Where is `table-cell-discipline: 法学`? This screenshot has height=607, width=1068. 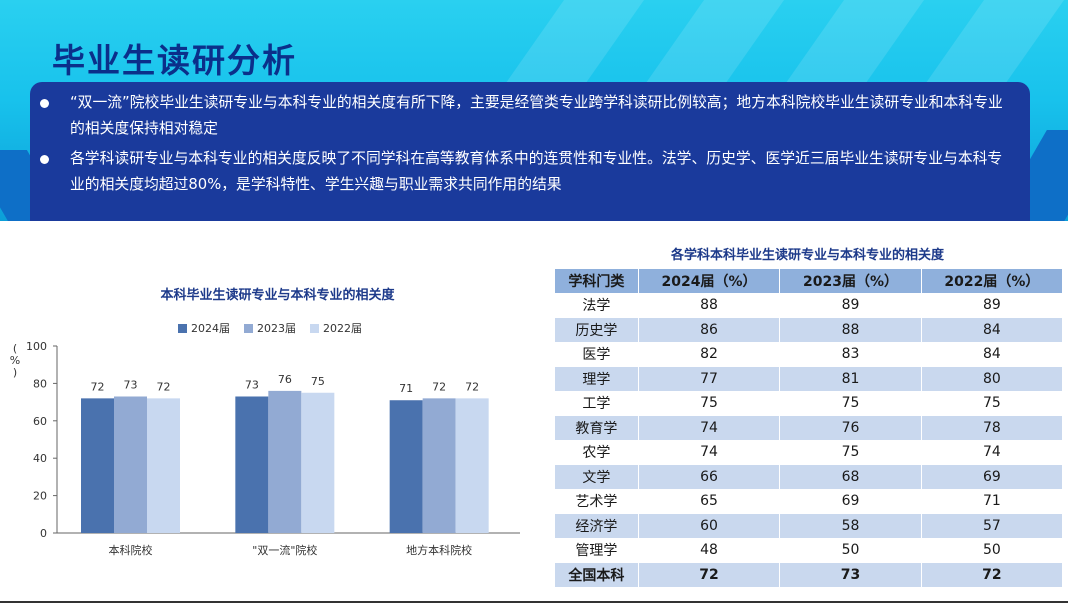 table-cell-discipline: 法学 is located at coordinates (597, 305).